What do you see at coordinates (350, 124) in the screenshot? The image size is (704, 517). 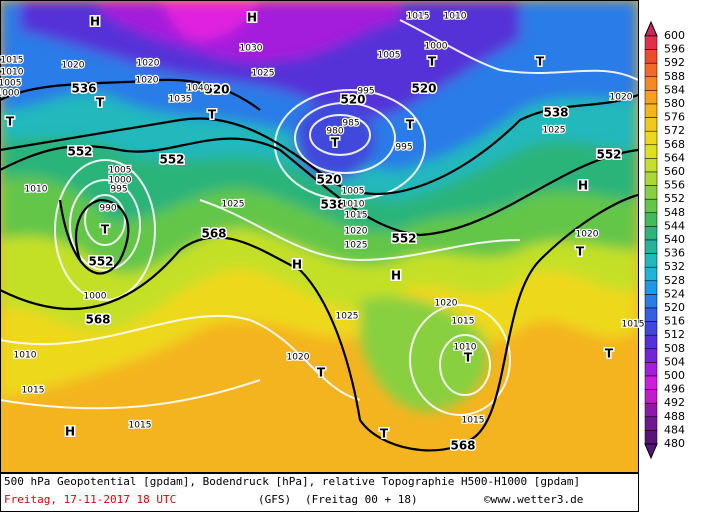 I see `isobar-label: 985` at bounding box center [350, 124].